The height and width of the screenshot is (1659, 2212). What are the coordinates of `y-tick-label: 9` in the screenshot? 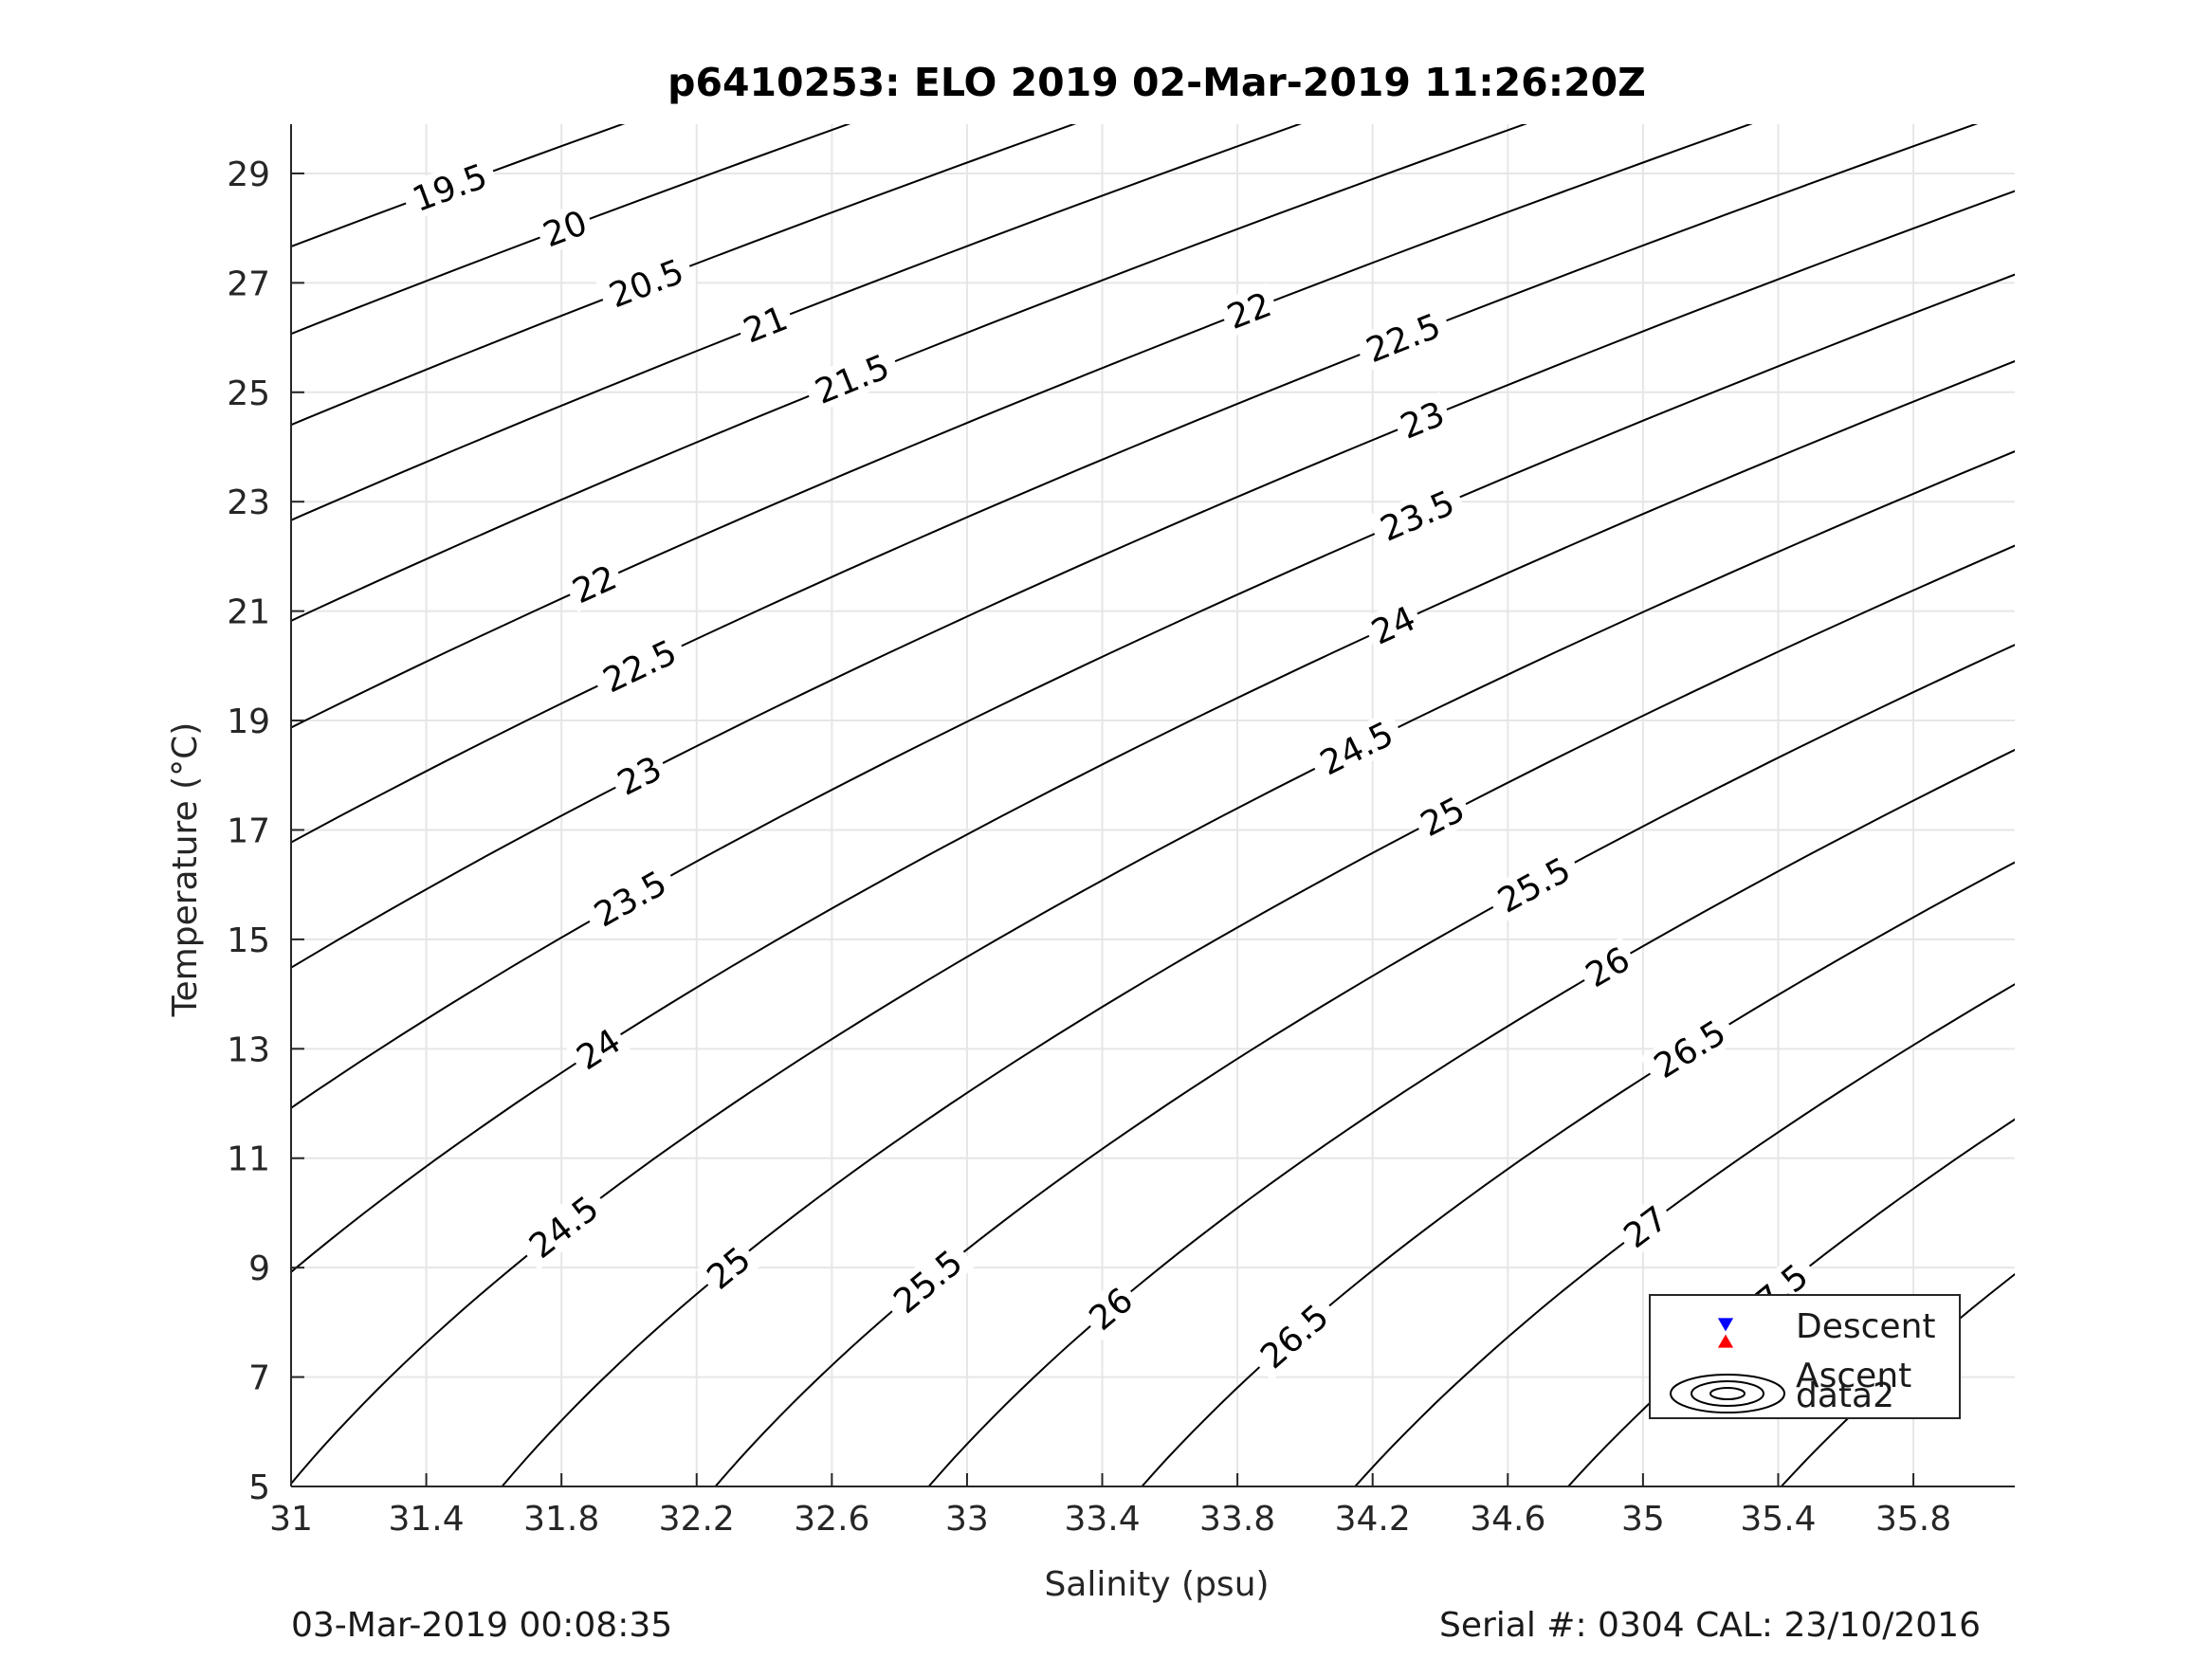 It's located at (259, 1268).